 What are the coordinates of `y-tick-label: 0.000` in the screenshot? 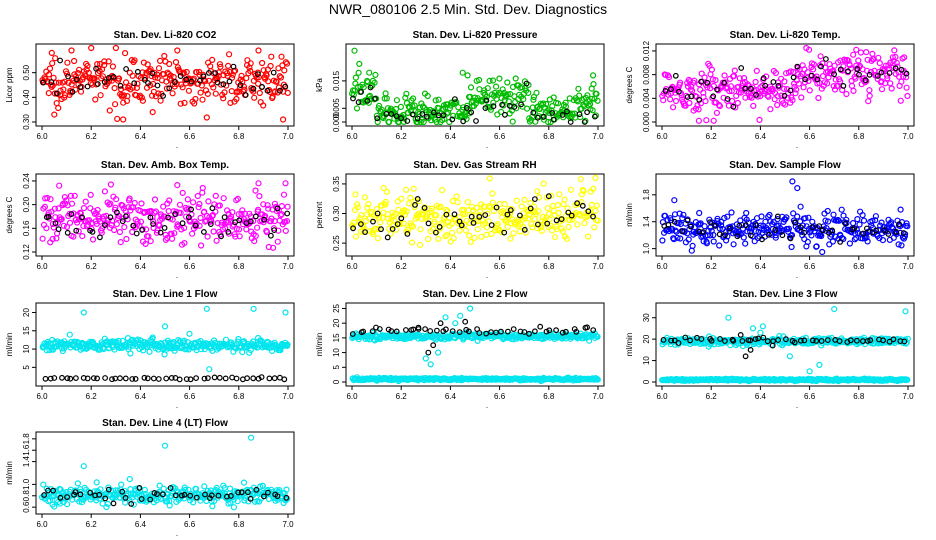 It's located at (336, 121).